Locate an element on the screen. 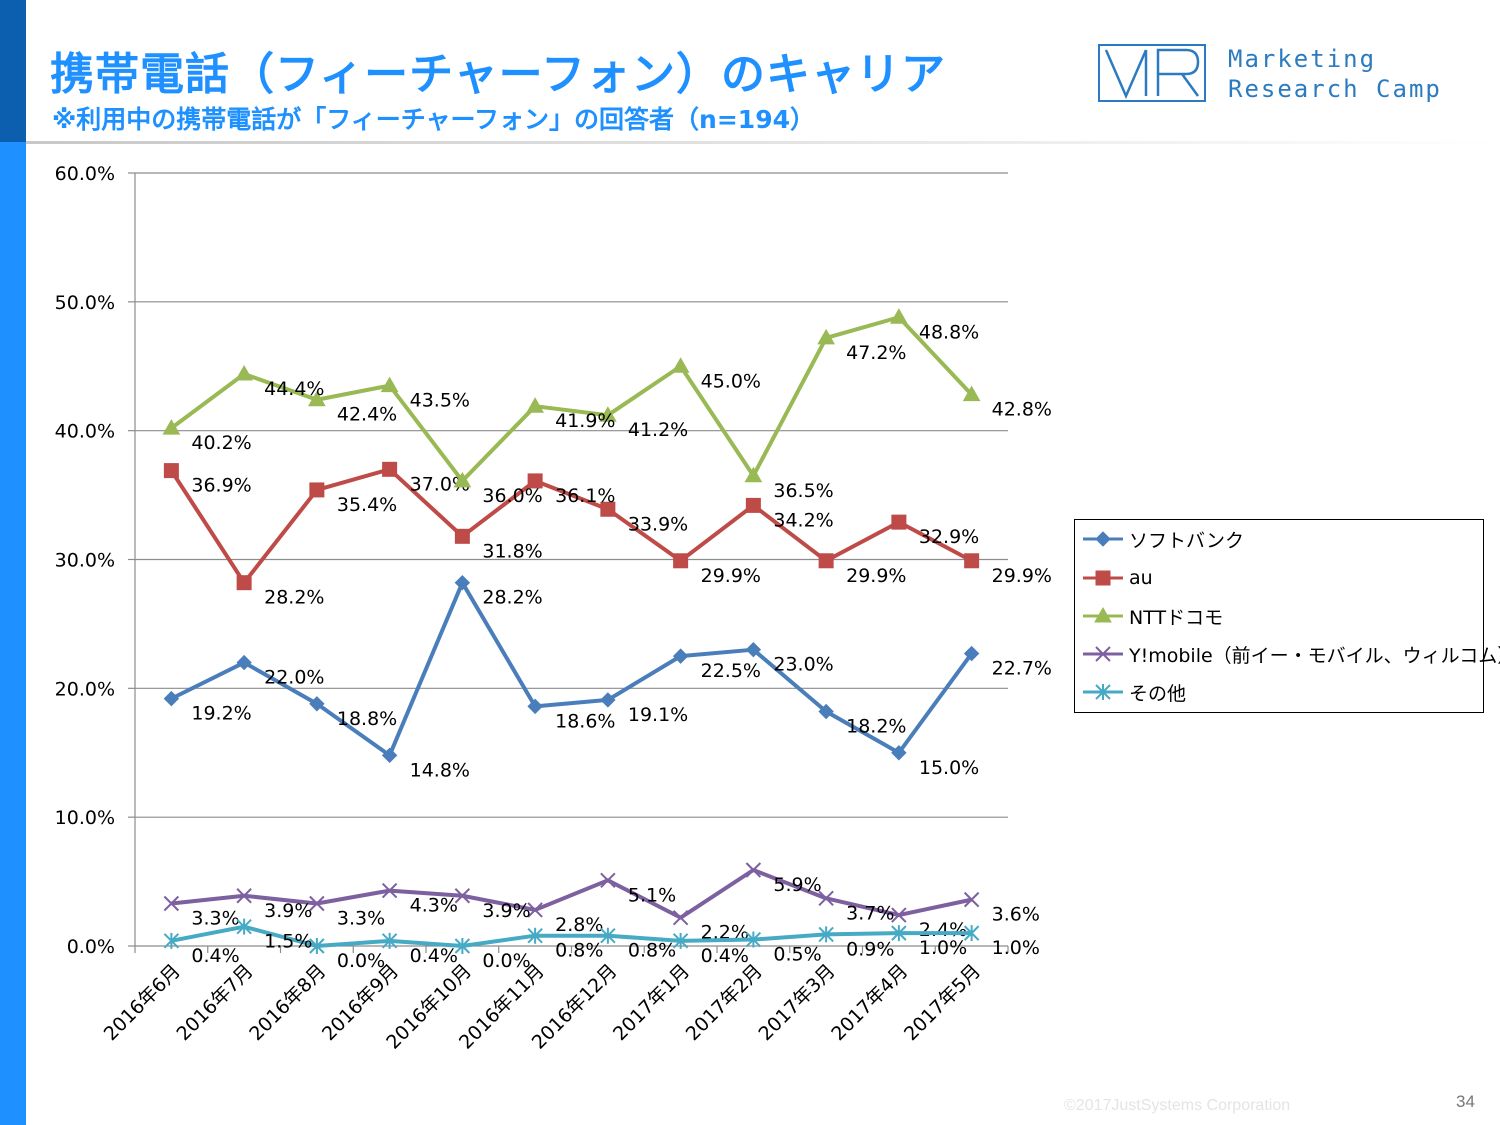  data-label-docomo: 45.0% is located at coordinates (731, 381).